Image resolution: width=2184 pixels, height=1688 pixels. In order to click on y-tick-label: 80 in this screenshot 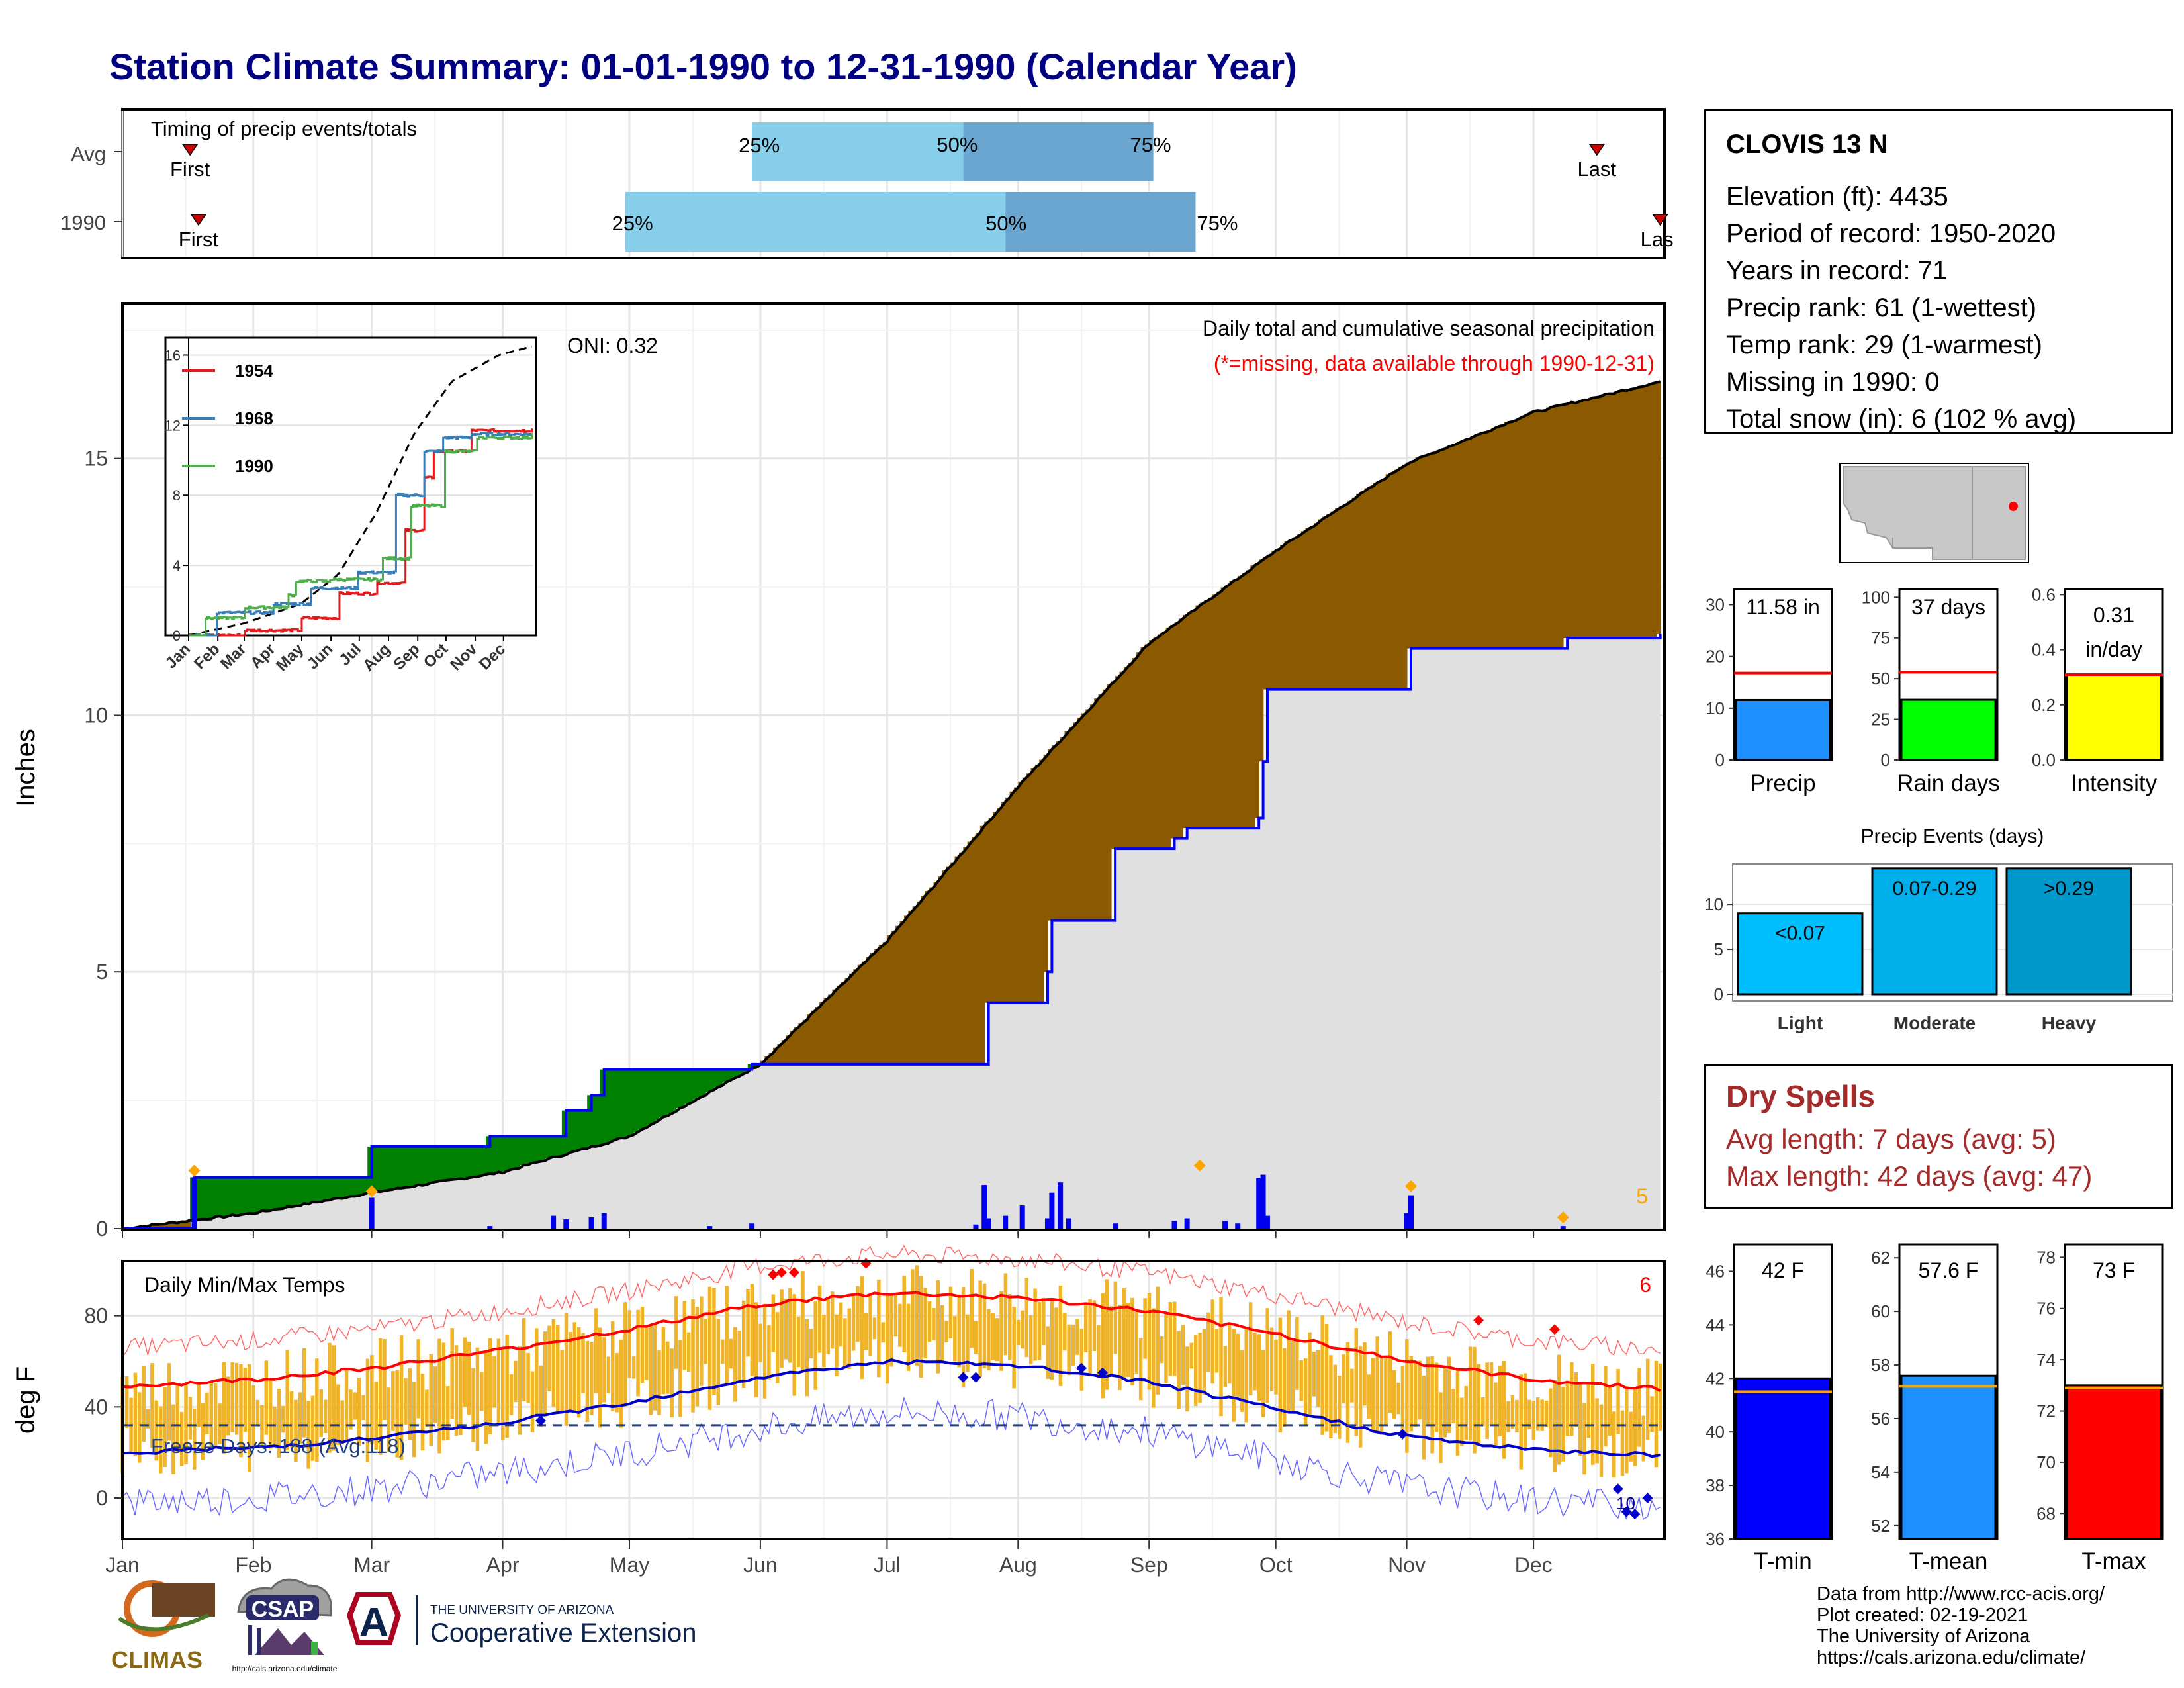, I will do `click(96, 1316)`.